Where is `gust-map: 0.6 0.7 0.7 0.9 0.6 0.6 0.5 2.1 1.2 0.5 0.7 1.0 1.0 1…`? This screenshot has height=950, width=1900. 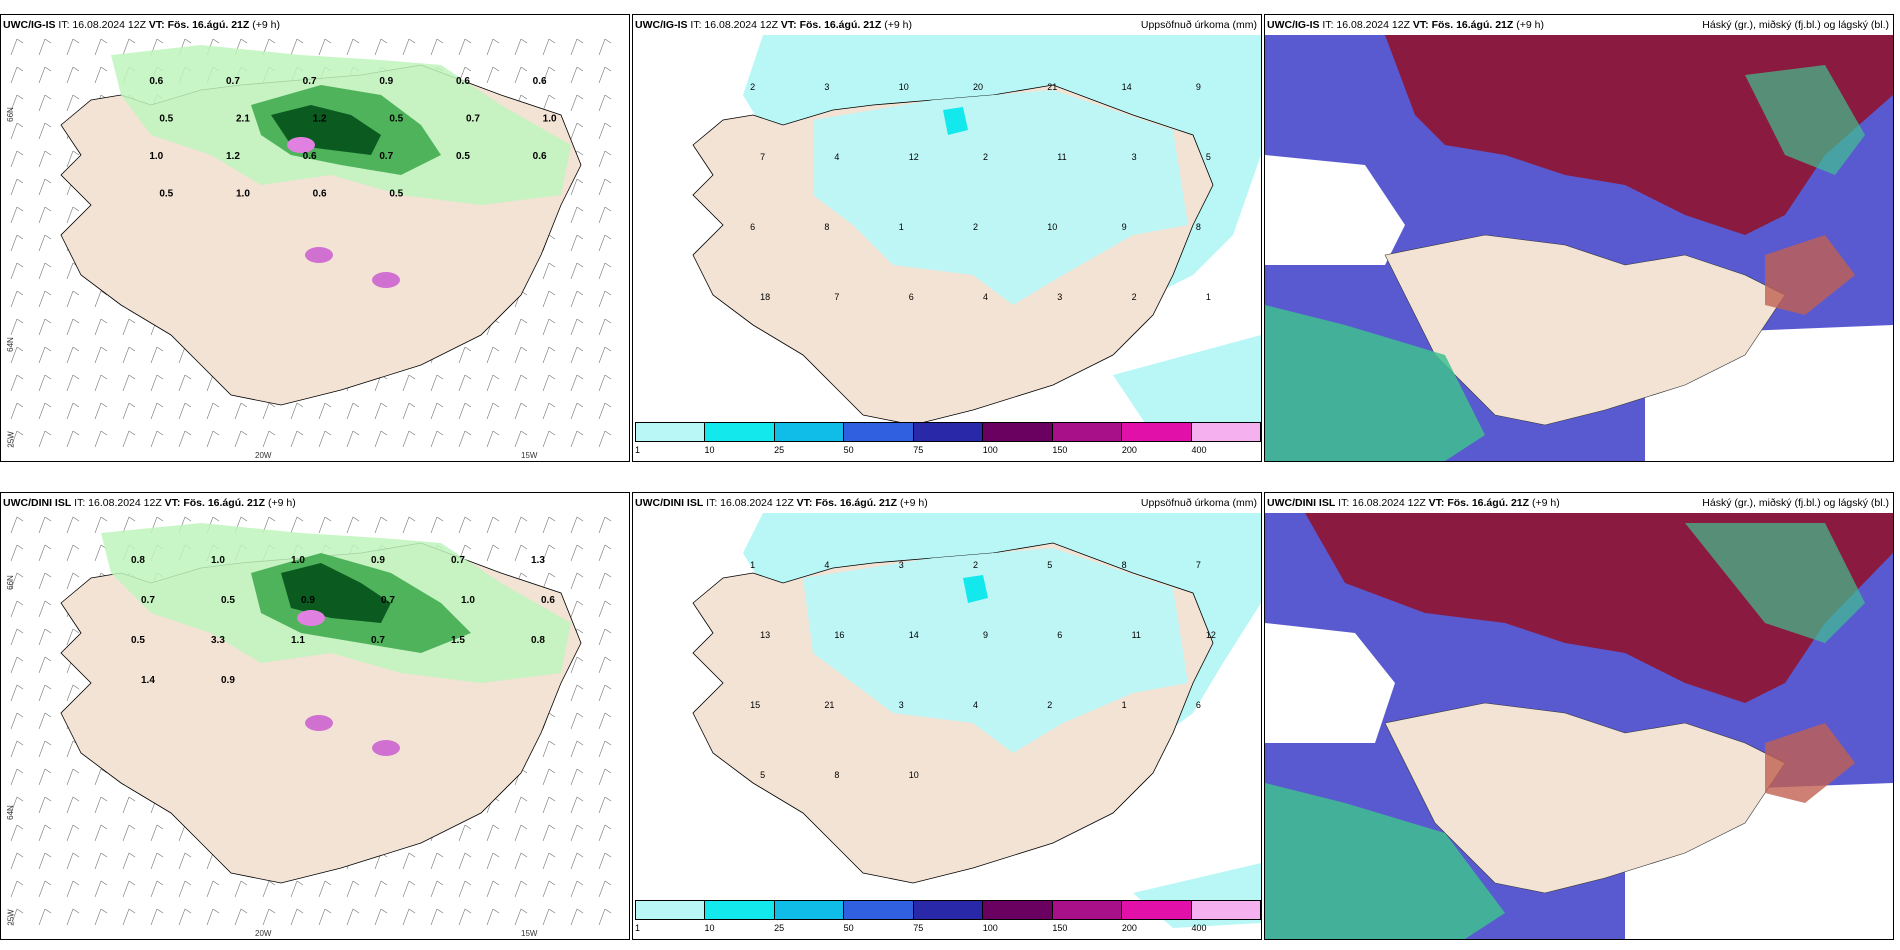
gust-map: 0.6 0.7 0.7 0.9 0.6 0.6 0.5 2.1 1.2 0.5 0.7 1.0 1.0 1… is located at coordinates (315, 248).